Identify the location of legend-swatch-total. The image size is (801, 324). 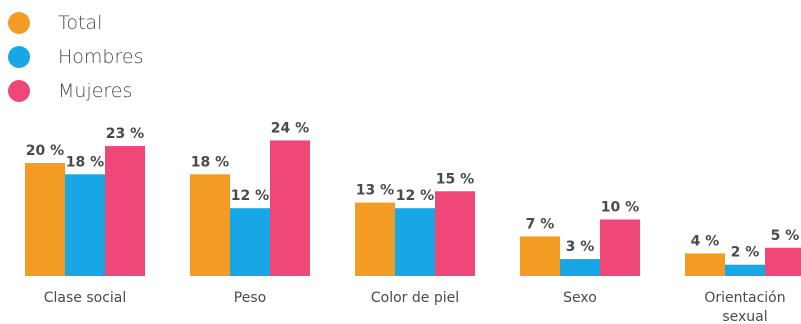
(19, 23).